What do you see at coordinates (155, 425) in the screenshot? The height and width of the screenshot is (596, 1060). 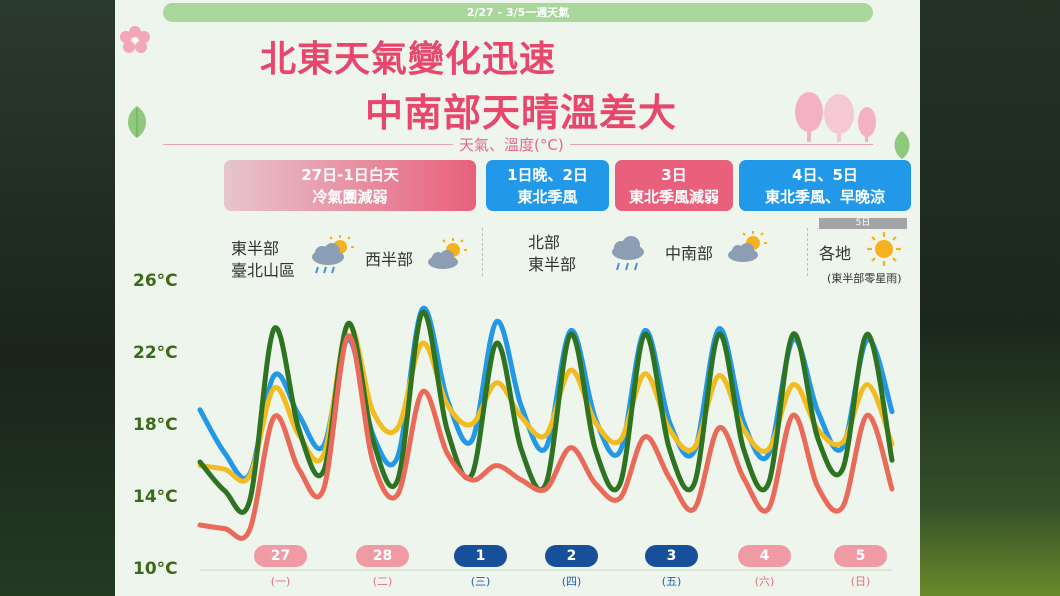 I see `ytick-label: 18°C` at bounding box center [155, 425].